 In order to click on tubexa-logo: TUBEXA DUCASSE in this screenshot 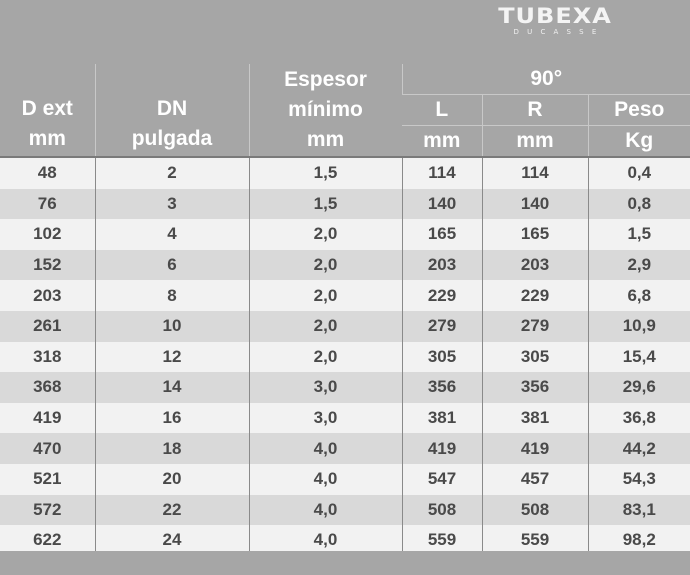, I will do `click(555, 22)`.